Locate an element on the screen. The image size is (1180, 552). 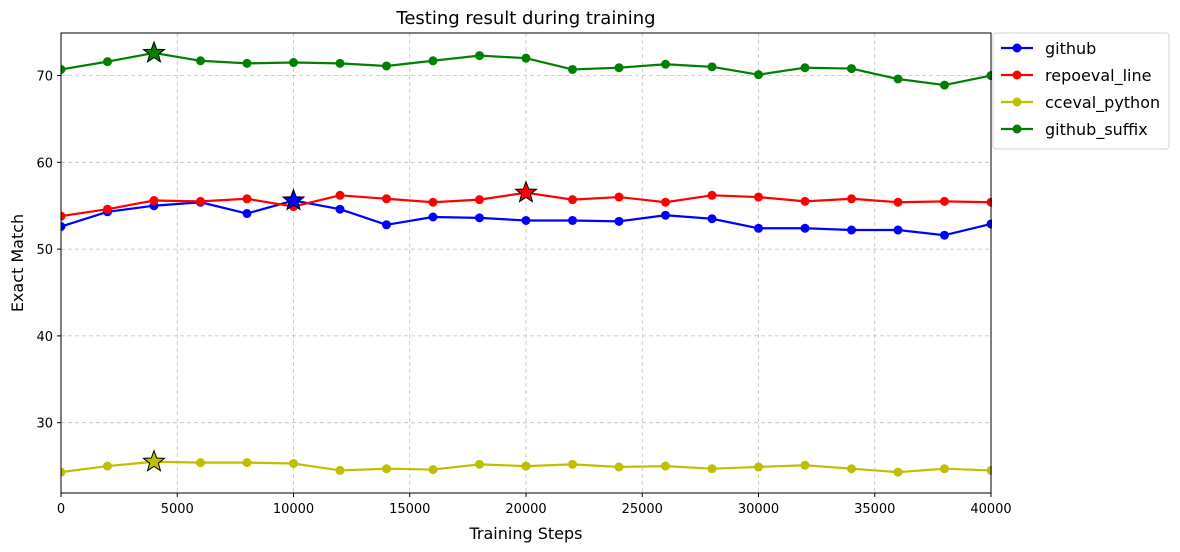
y-axis-title: Exact Match is located at coordinates (17, 263).